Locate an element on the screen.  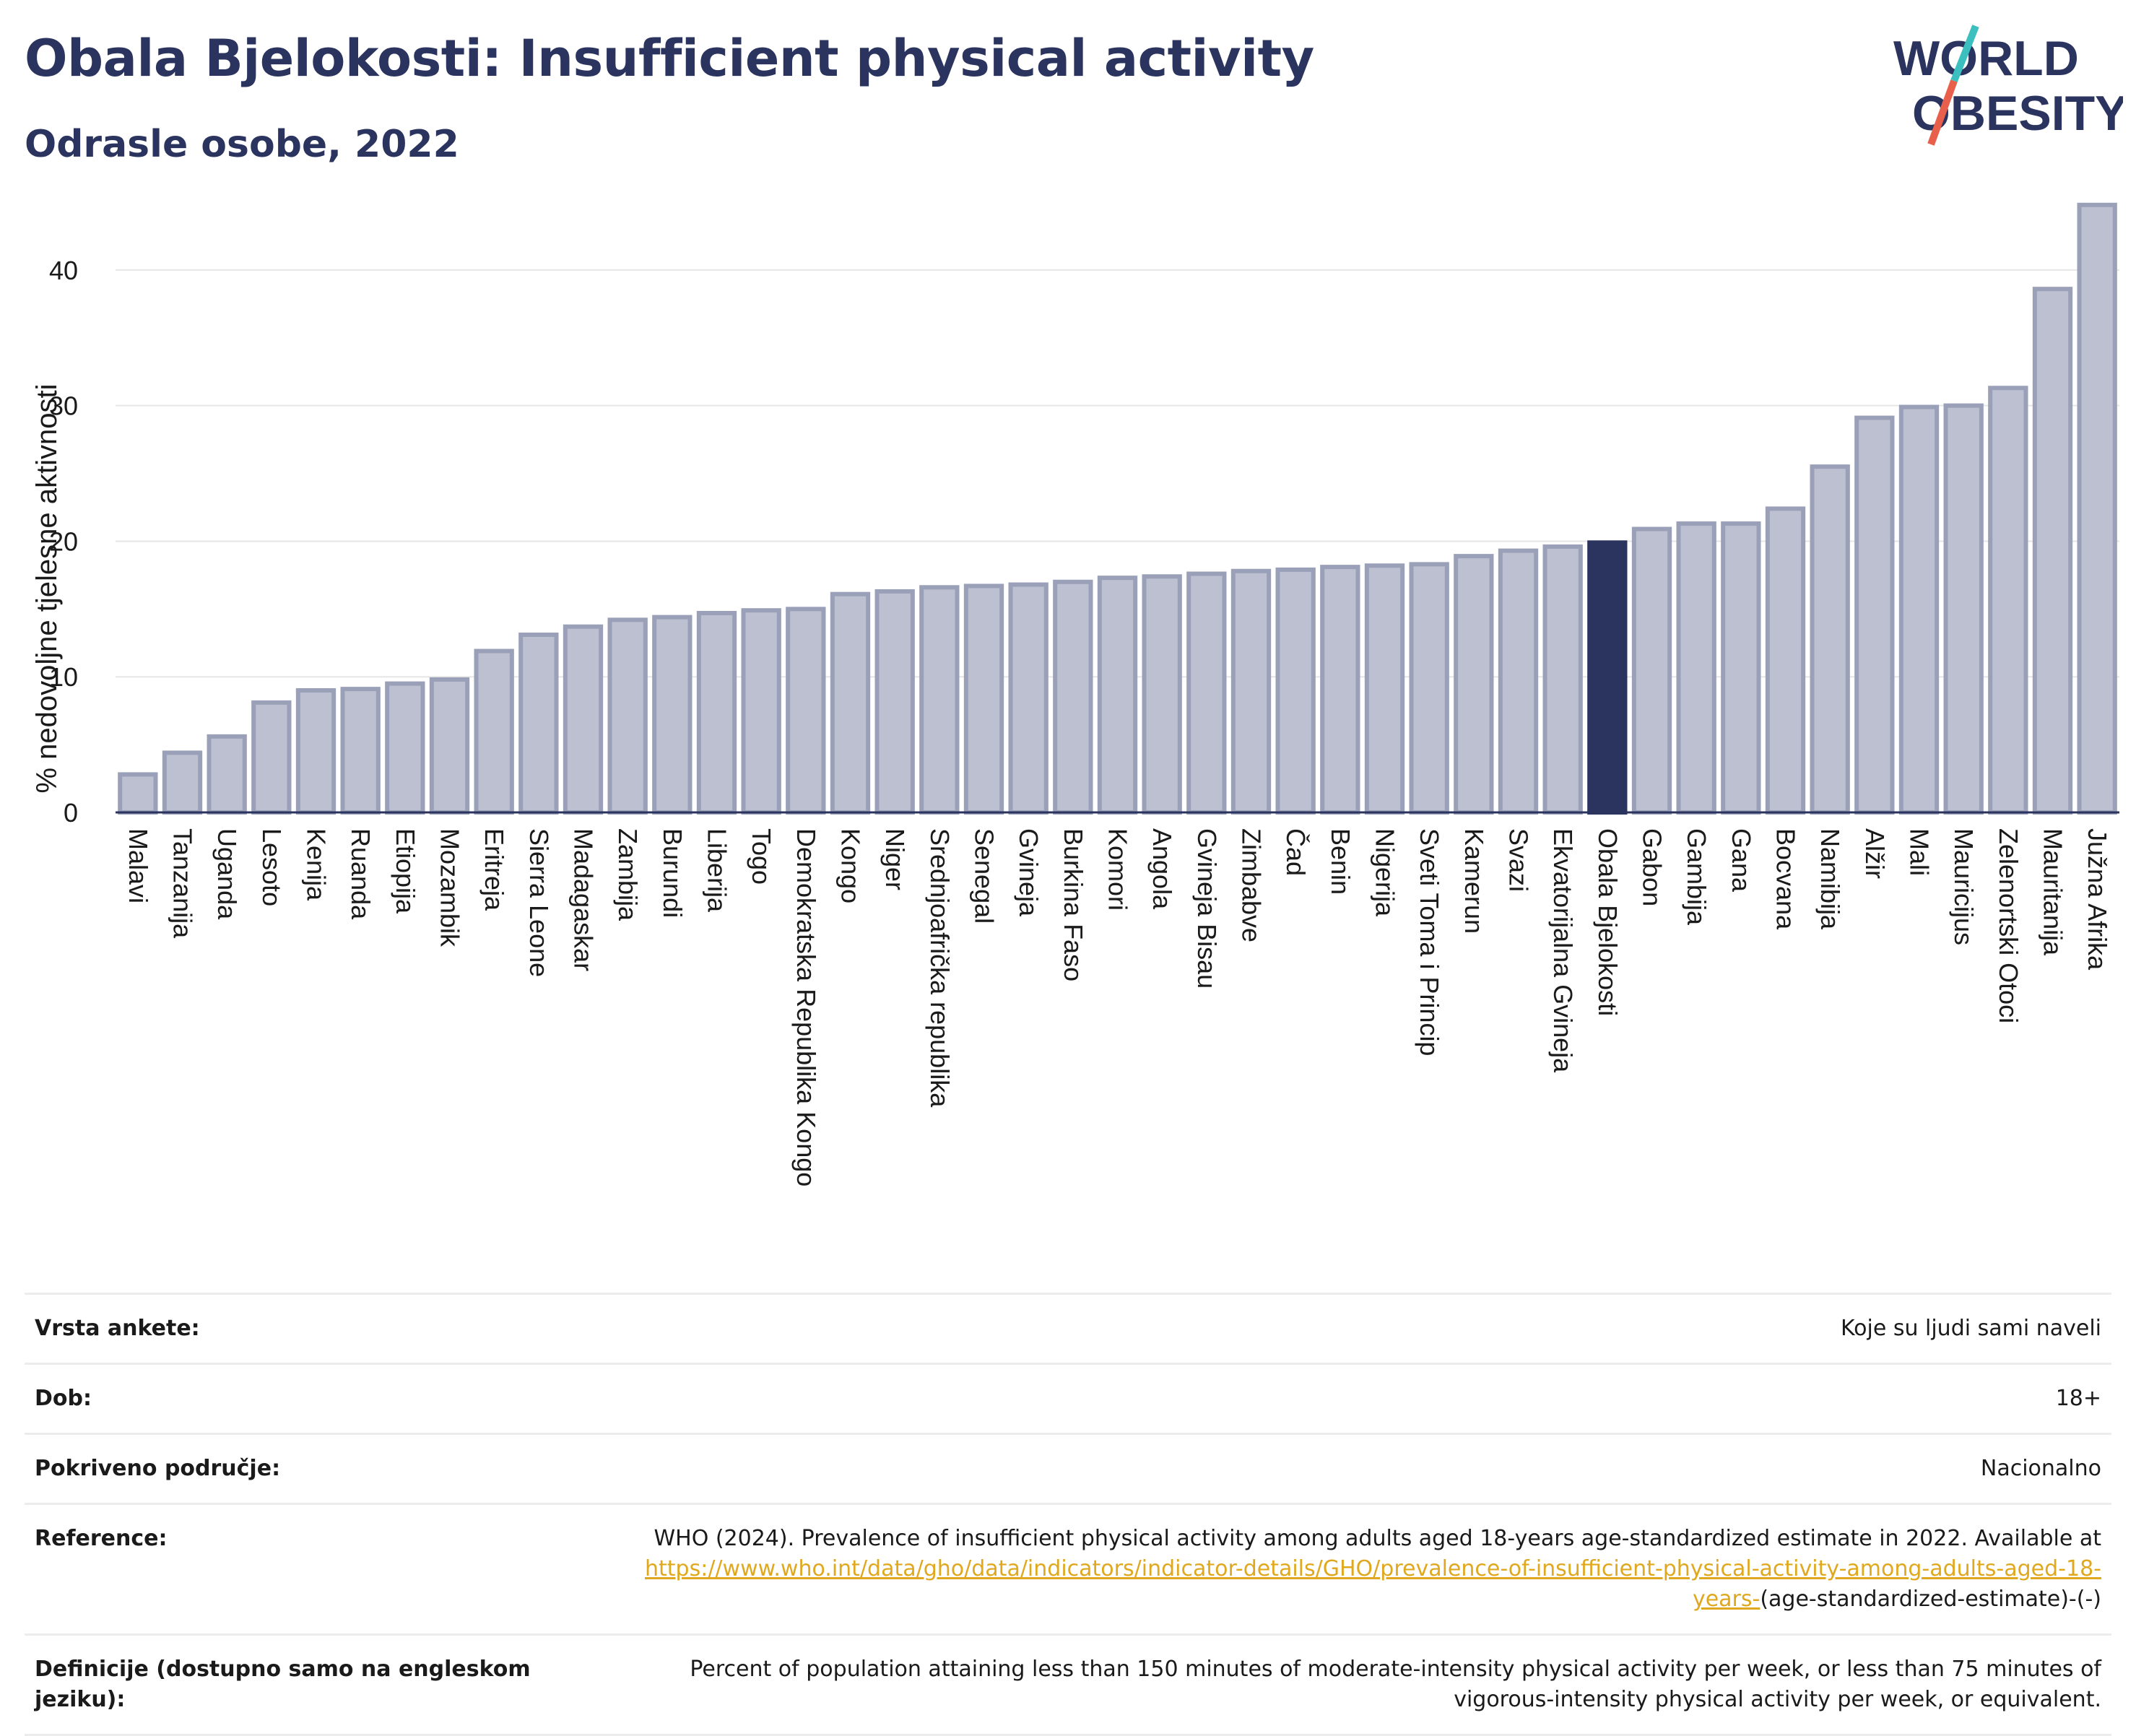
age-value: 18+ is located at coordinates (2078, 1398).